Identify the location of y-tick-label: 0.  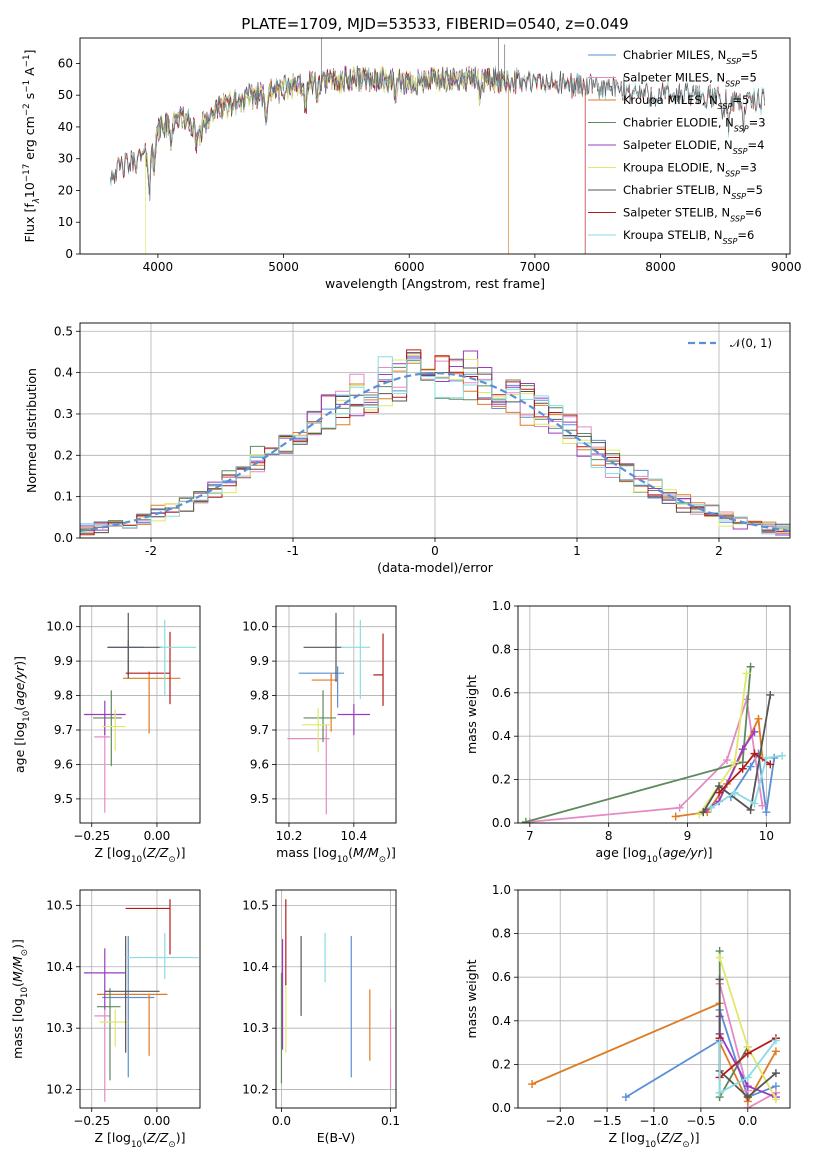
(69, 254).